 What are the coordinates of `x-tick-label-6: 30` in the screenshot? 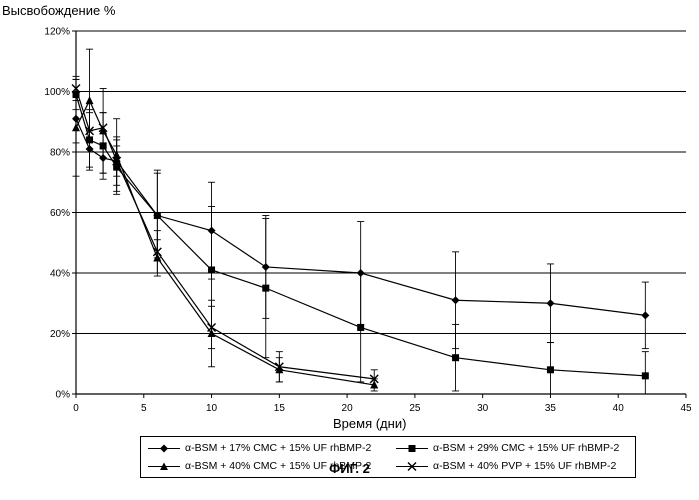 It's located at (483, 408).